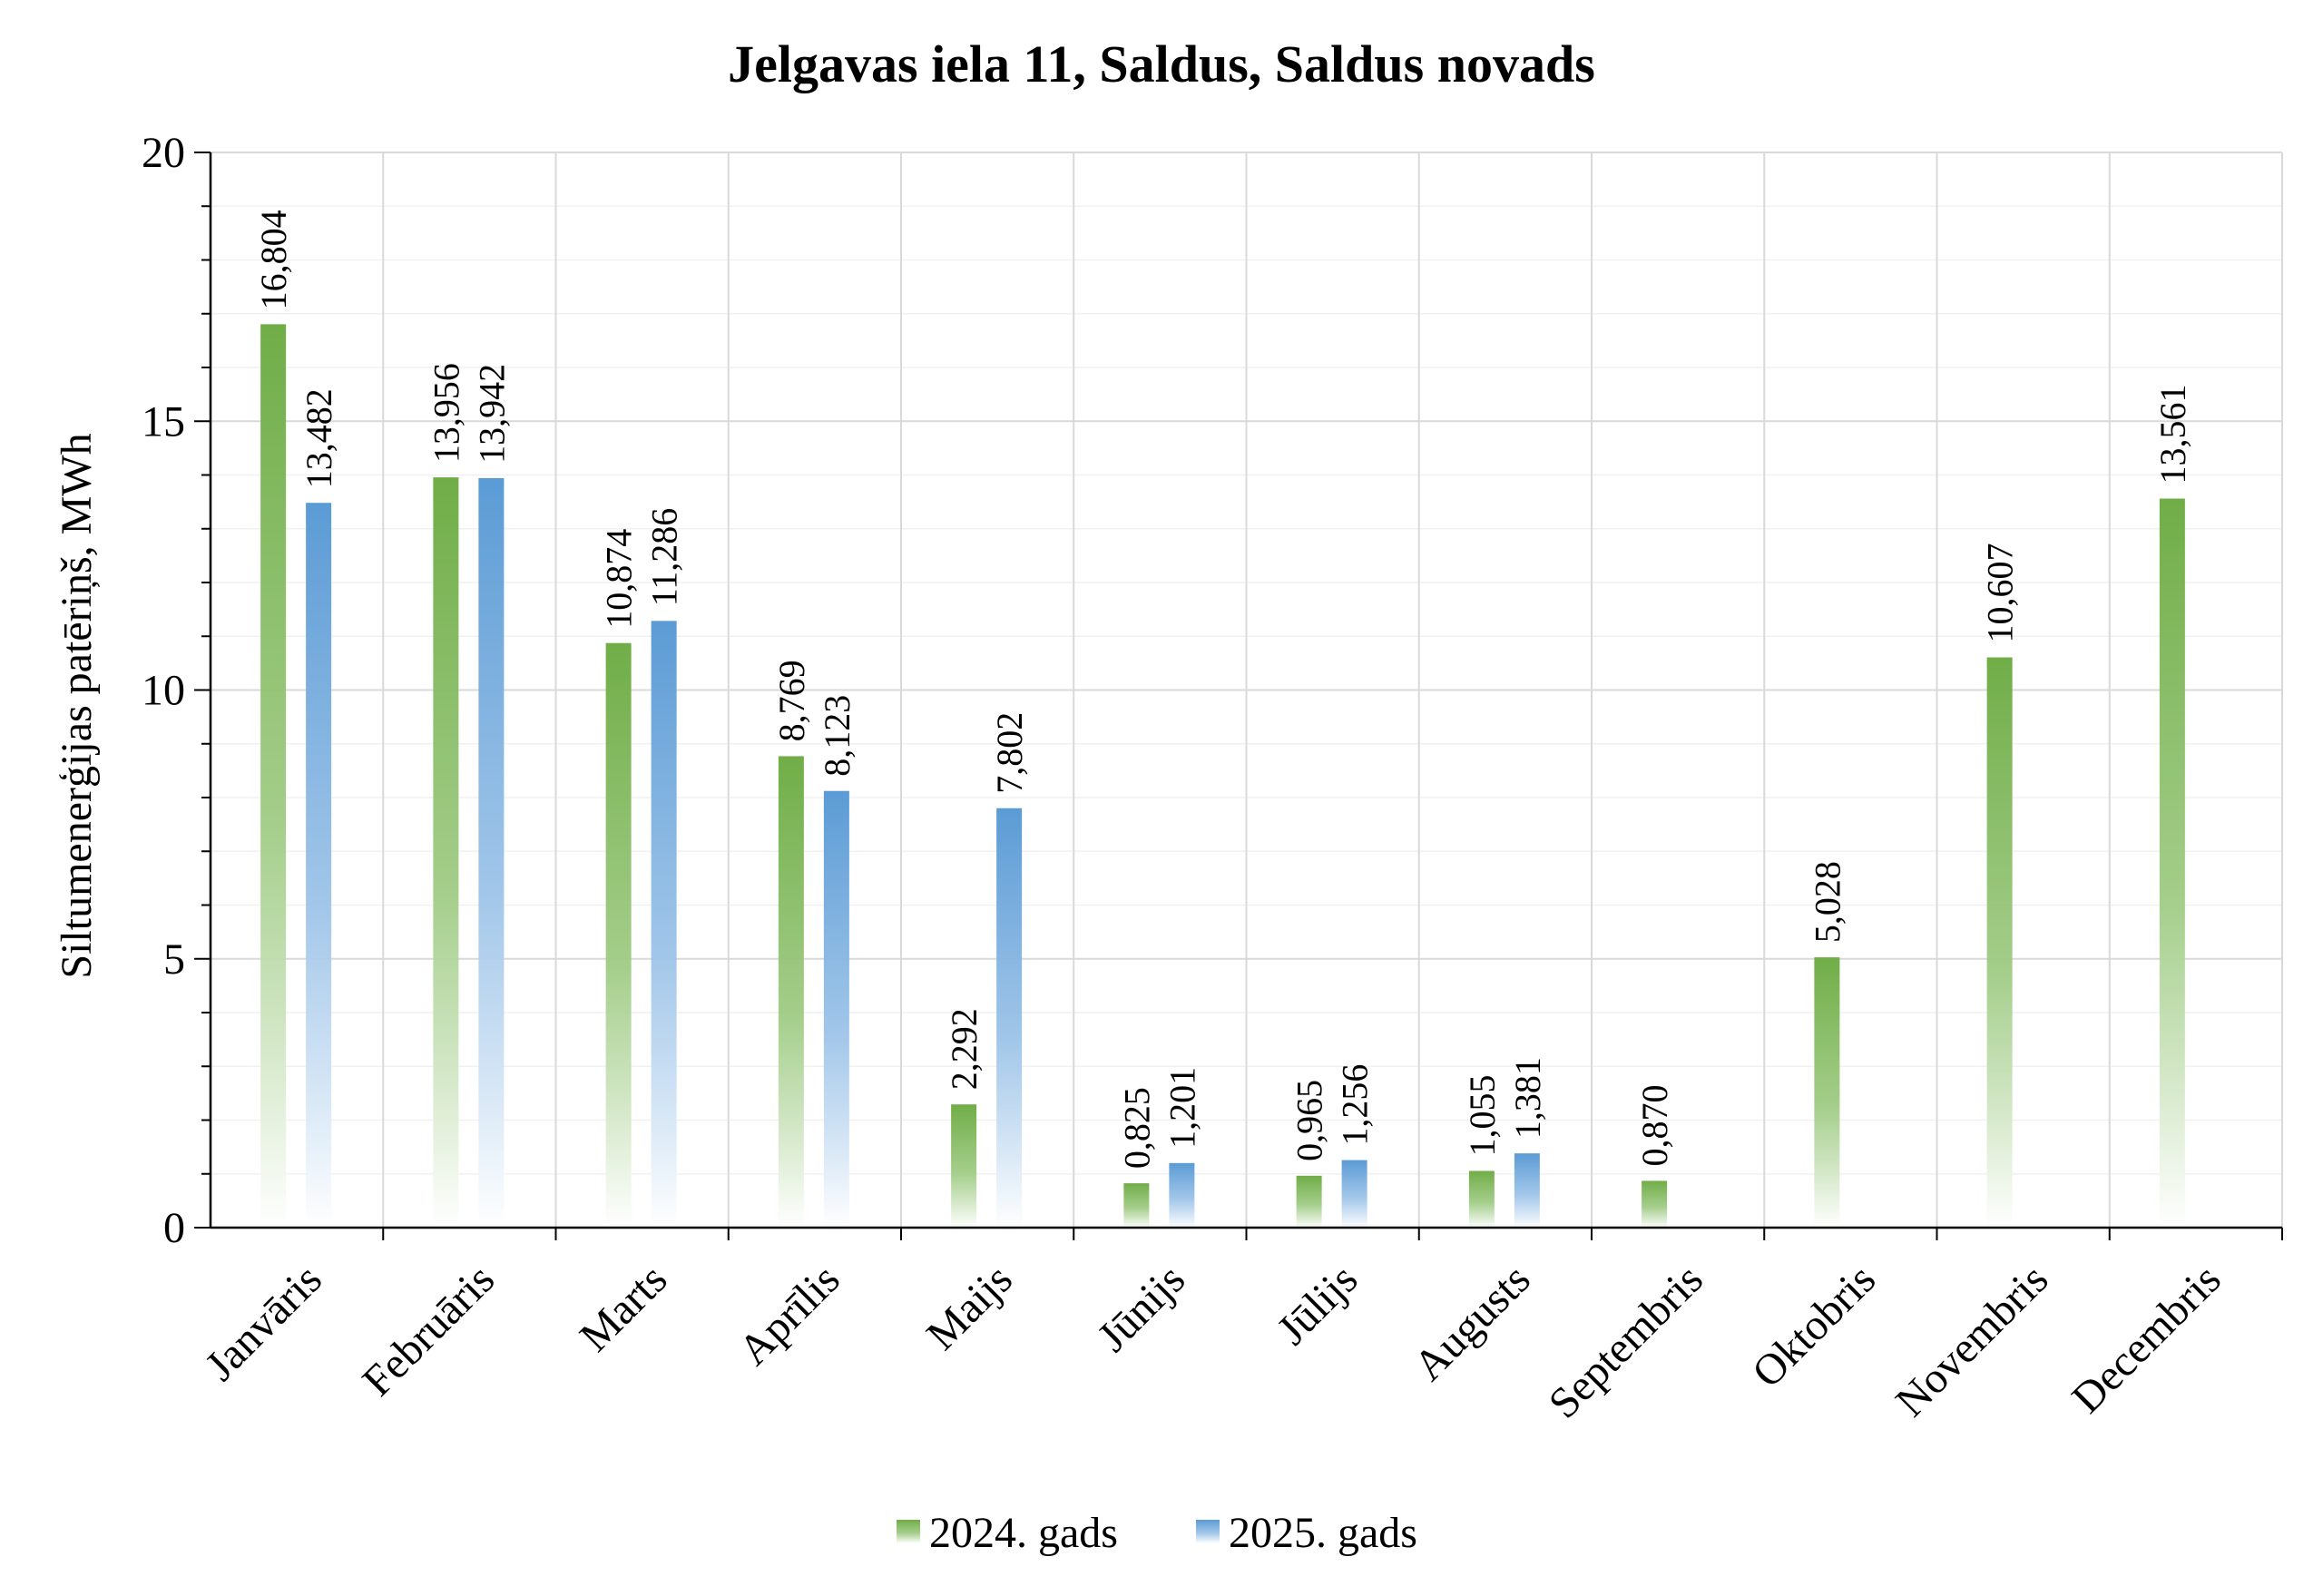 This screenshot has width=2323, height=1596. What do you see at coordinates (837, 736) in the screenshot?
I see `data-label-2025: 8,123` at bounding box center [837, 736].